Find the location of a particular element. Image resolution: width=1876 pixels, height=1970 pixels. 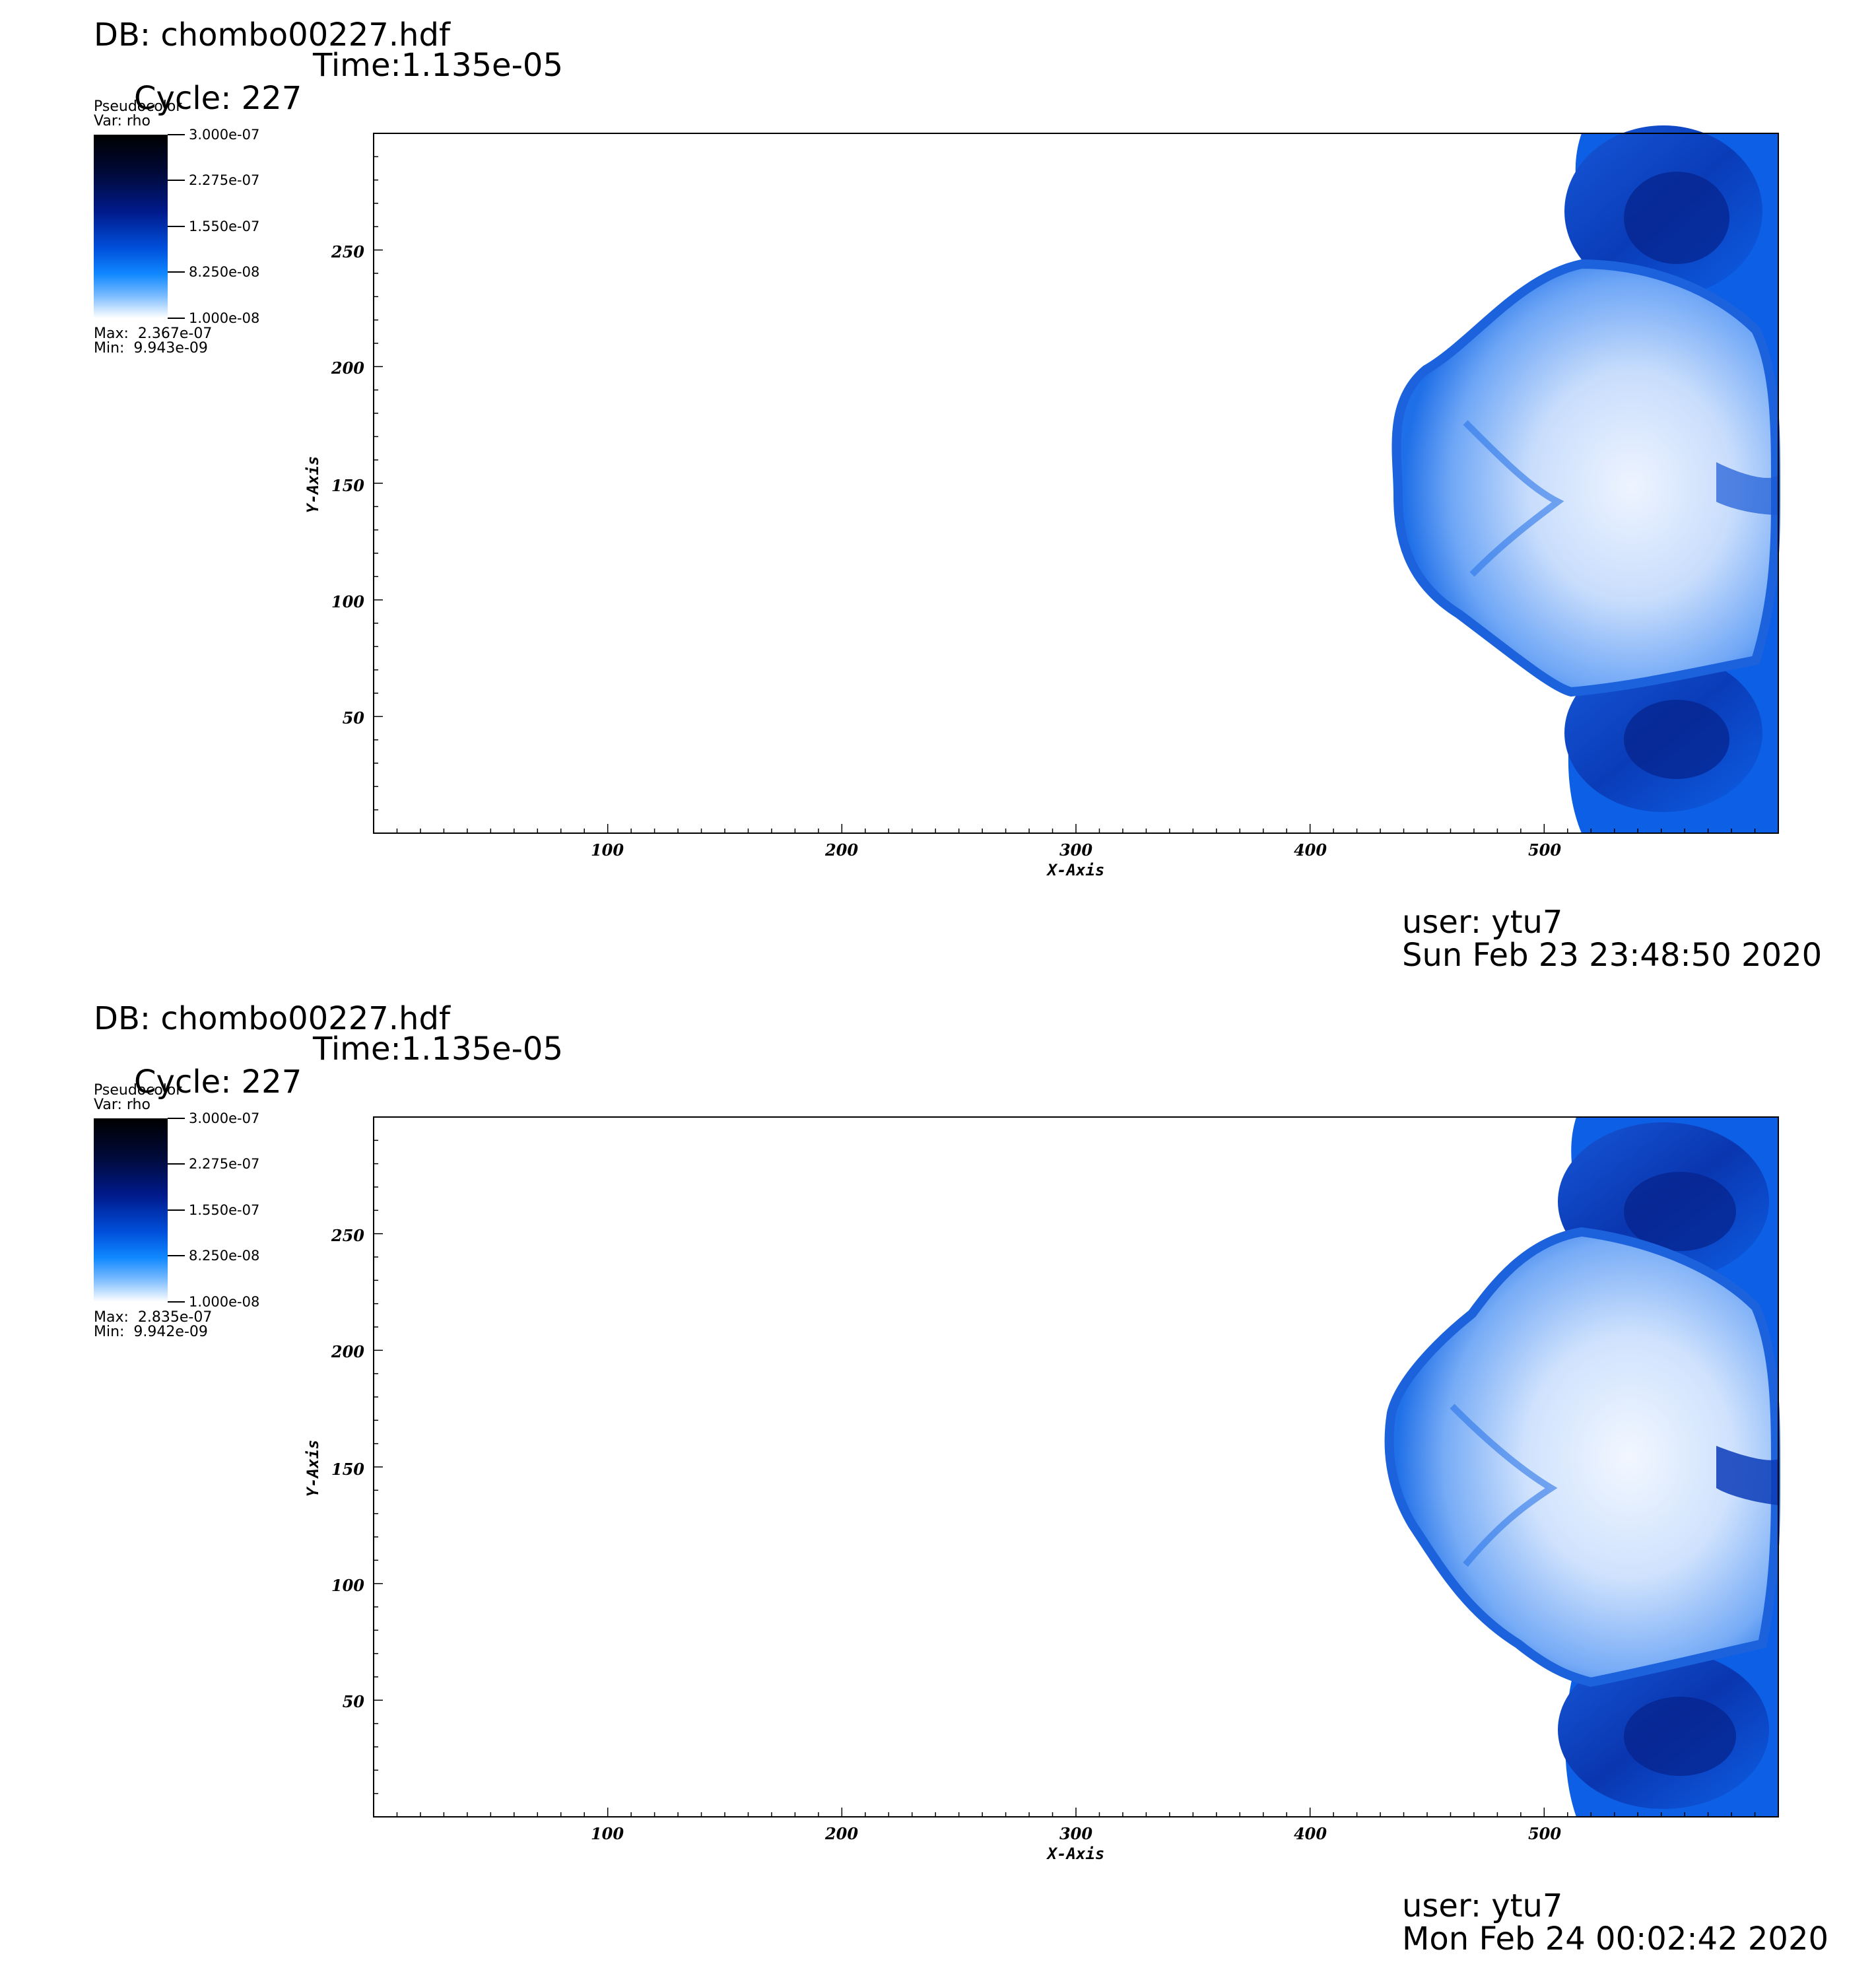

legend-max: Max: 2.367e-07 is located at coordinates (153, 334).